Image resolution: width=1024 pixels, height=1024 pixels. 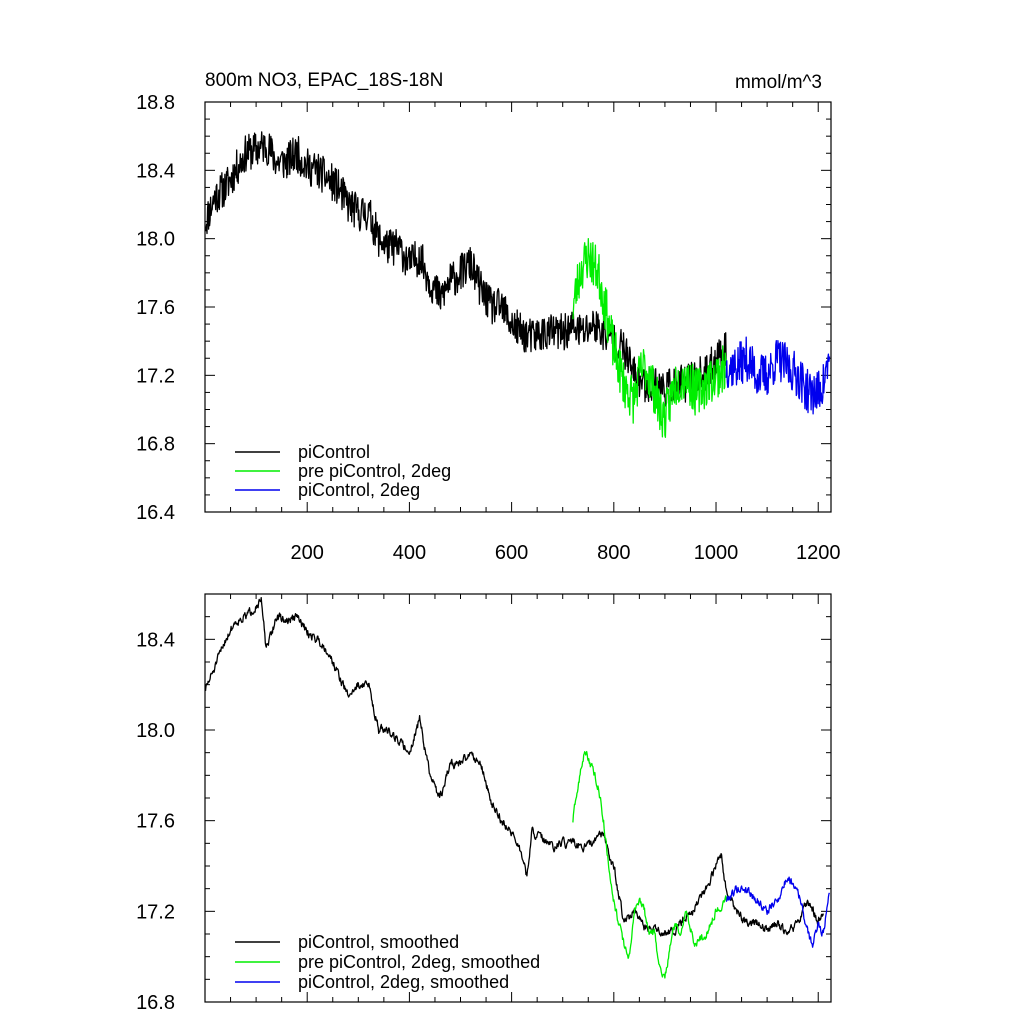 I want to click on x-tick-label: 600, so click(x=511, y=553).